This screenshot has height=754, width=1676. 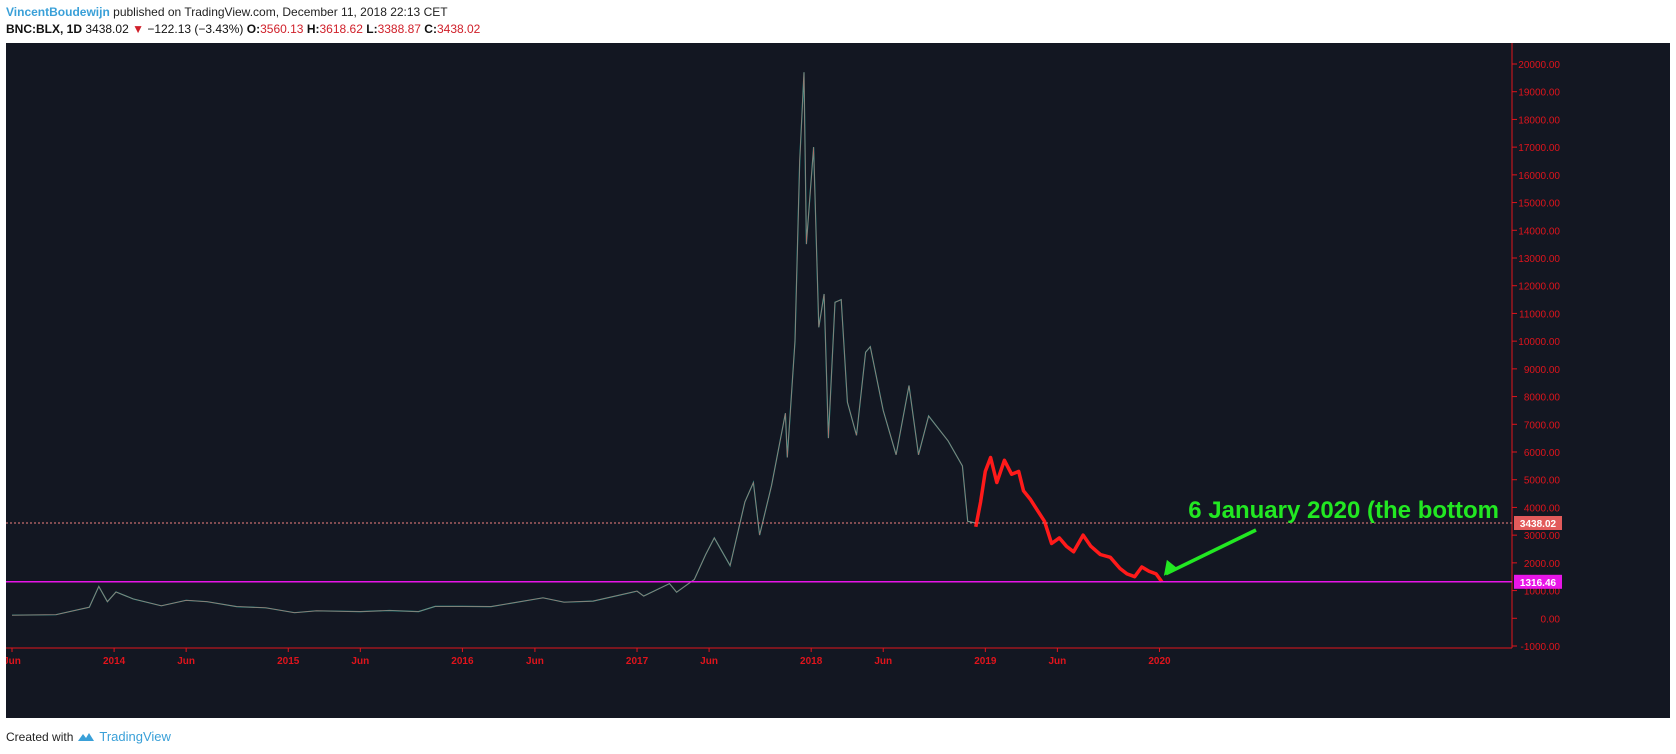 I want to click on y-tick-label: 17000.00, so click(x=1539, y=148).